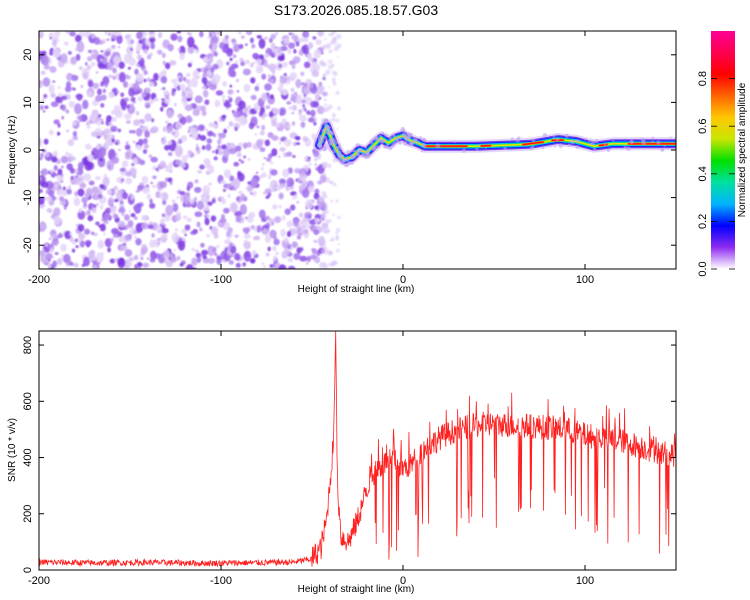 The image size is (750, 600). What do you see at coordinates (28, 102) in the screenshot?
I see `y-tick-label: 10` at bounding box center [28, 102].